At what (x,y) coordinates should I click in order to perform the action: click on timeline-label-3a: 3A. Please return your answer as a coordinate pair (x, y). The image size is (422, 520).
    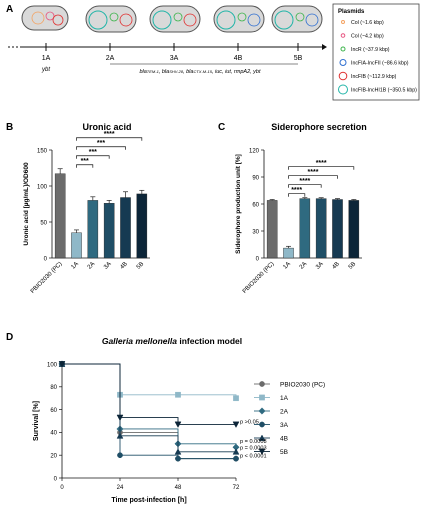
    Looking at the image, I should click on (174, 58).